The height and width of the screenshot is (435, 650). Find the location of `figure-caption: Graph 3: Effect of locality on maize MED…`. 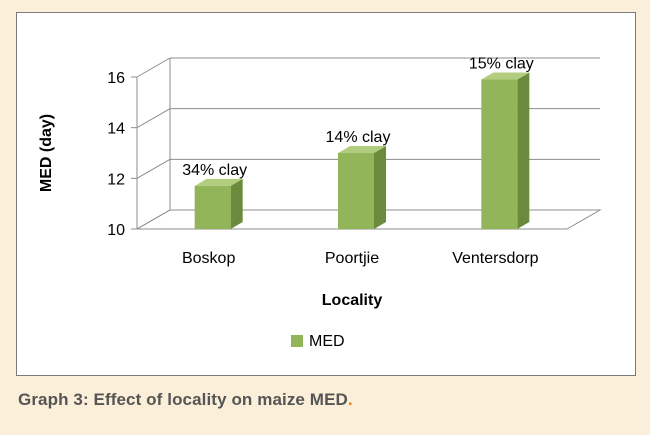

figure-caption: Graph 3: Effect of locality on maize MED… is located at coordinates (185, 400).